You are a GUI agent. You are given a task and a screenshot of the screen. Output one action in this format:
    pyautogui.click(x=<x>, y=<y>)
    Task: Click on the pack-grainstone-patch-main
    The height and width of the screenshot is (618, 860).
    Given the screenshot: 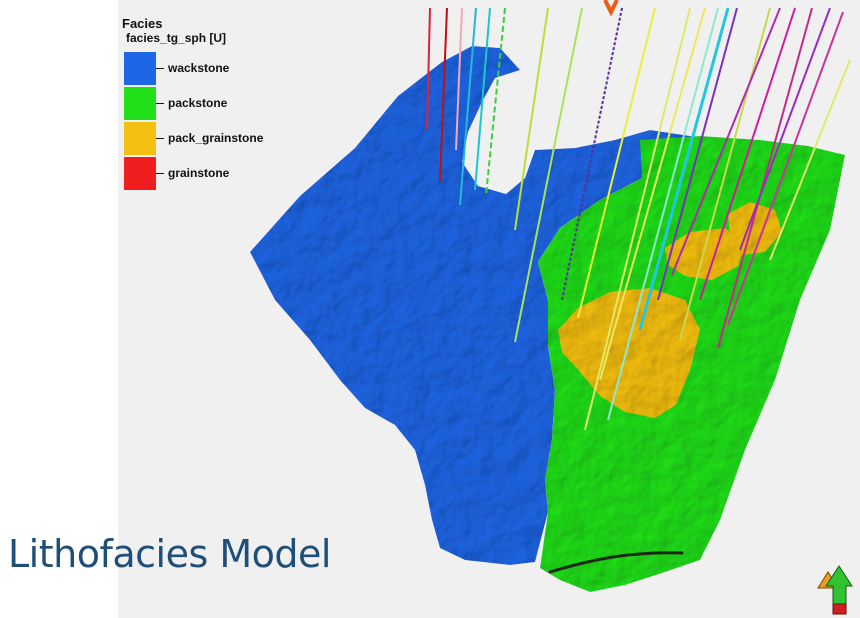 What is the action you would take?
    pyautogui.click(x=629, y=353)
    